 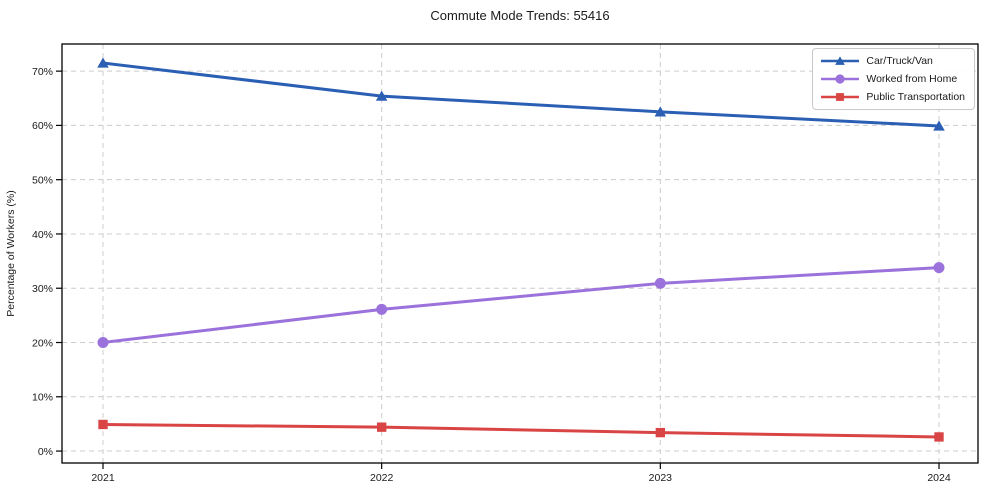 What do you see at coordinates (45, 452) in the screenshot?
I see `y-tick-label: 0%` at bounding box center [45, 452].